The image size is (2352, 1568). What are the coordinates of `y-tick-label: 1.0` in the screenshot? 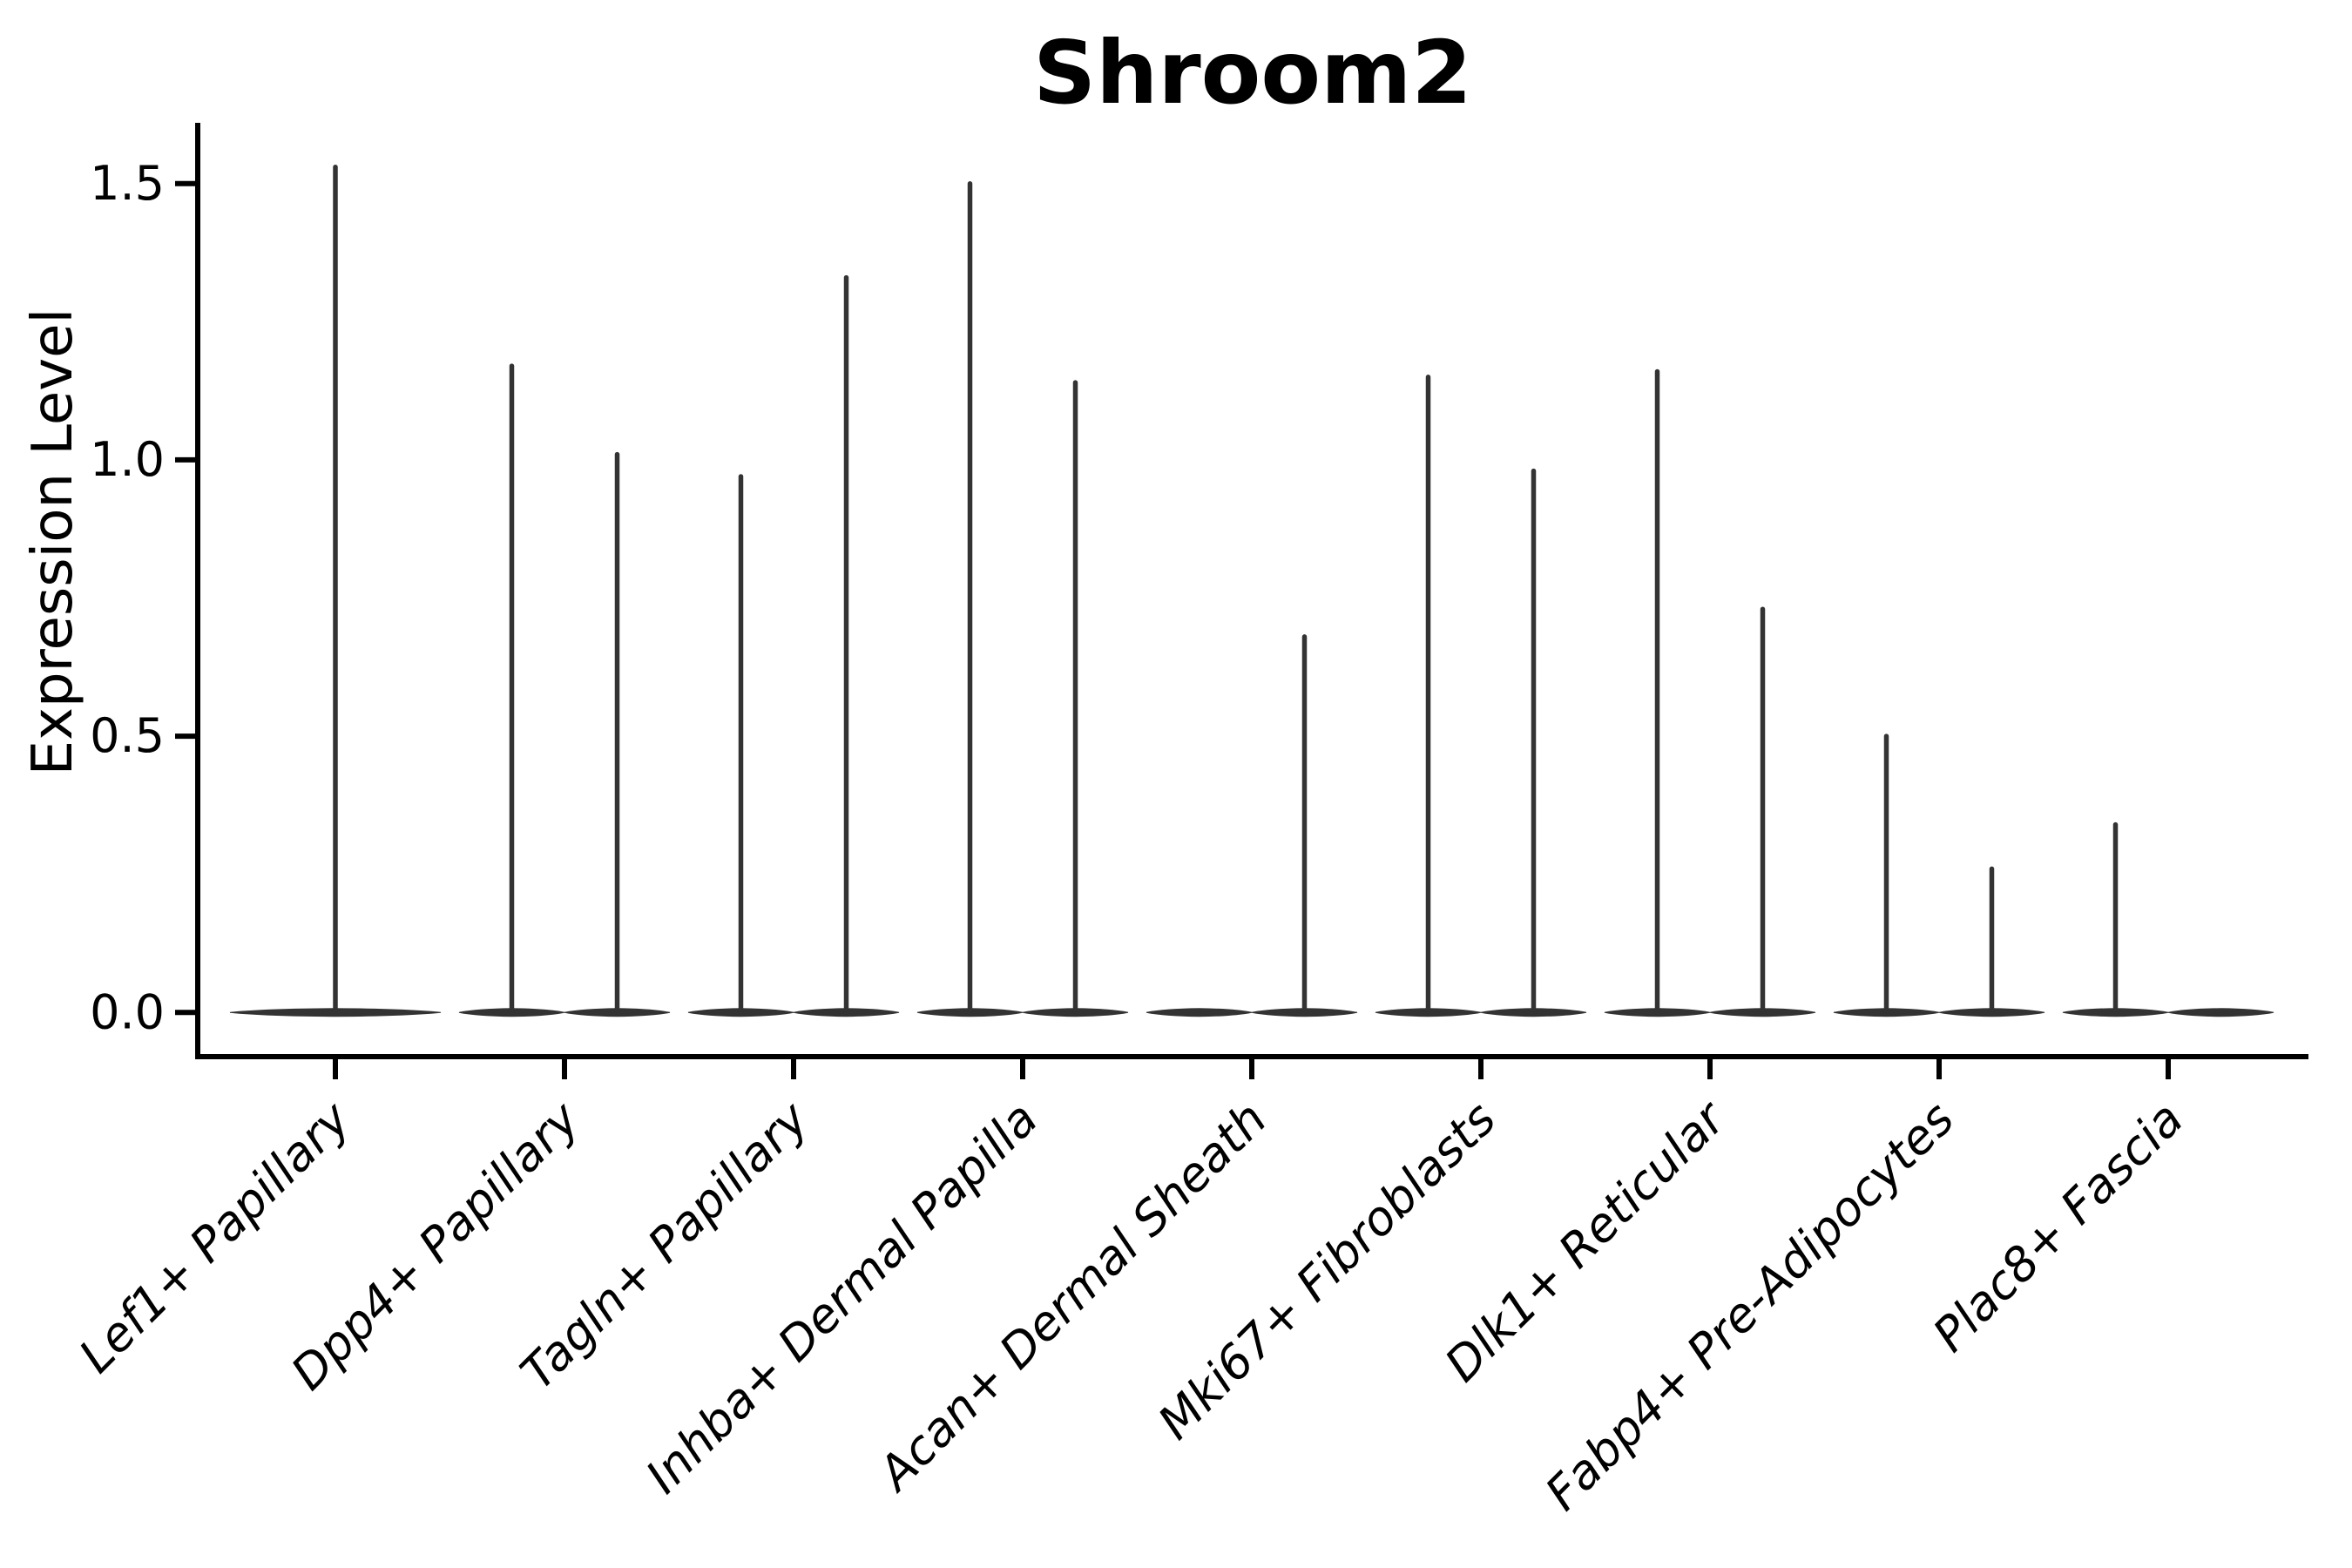 It's located at (127, 460).